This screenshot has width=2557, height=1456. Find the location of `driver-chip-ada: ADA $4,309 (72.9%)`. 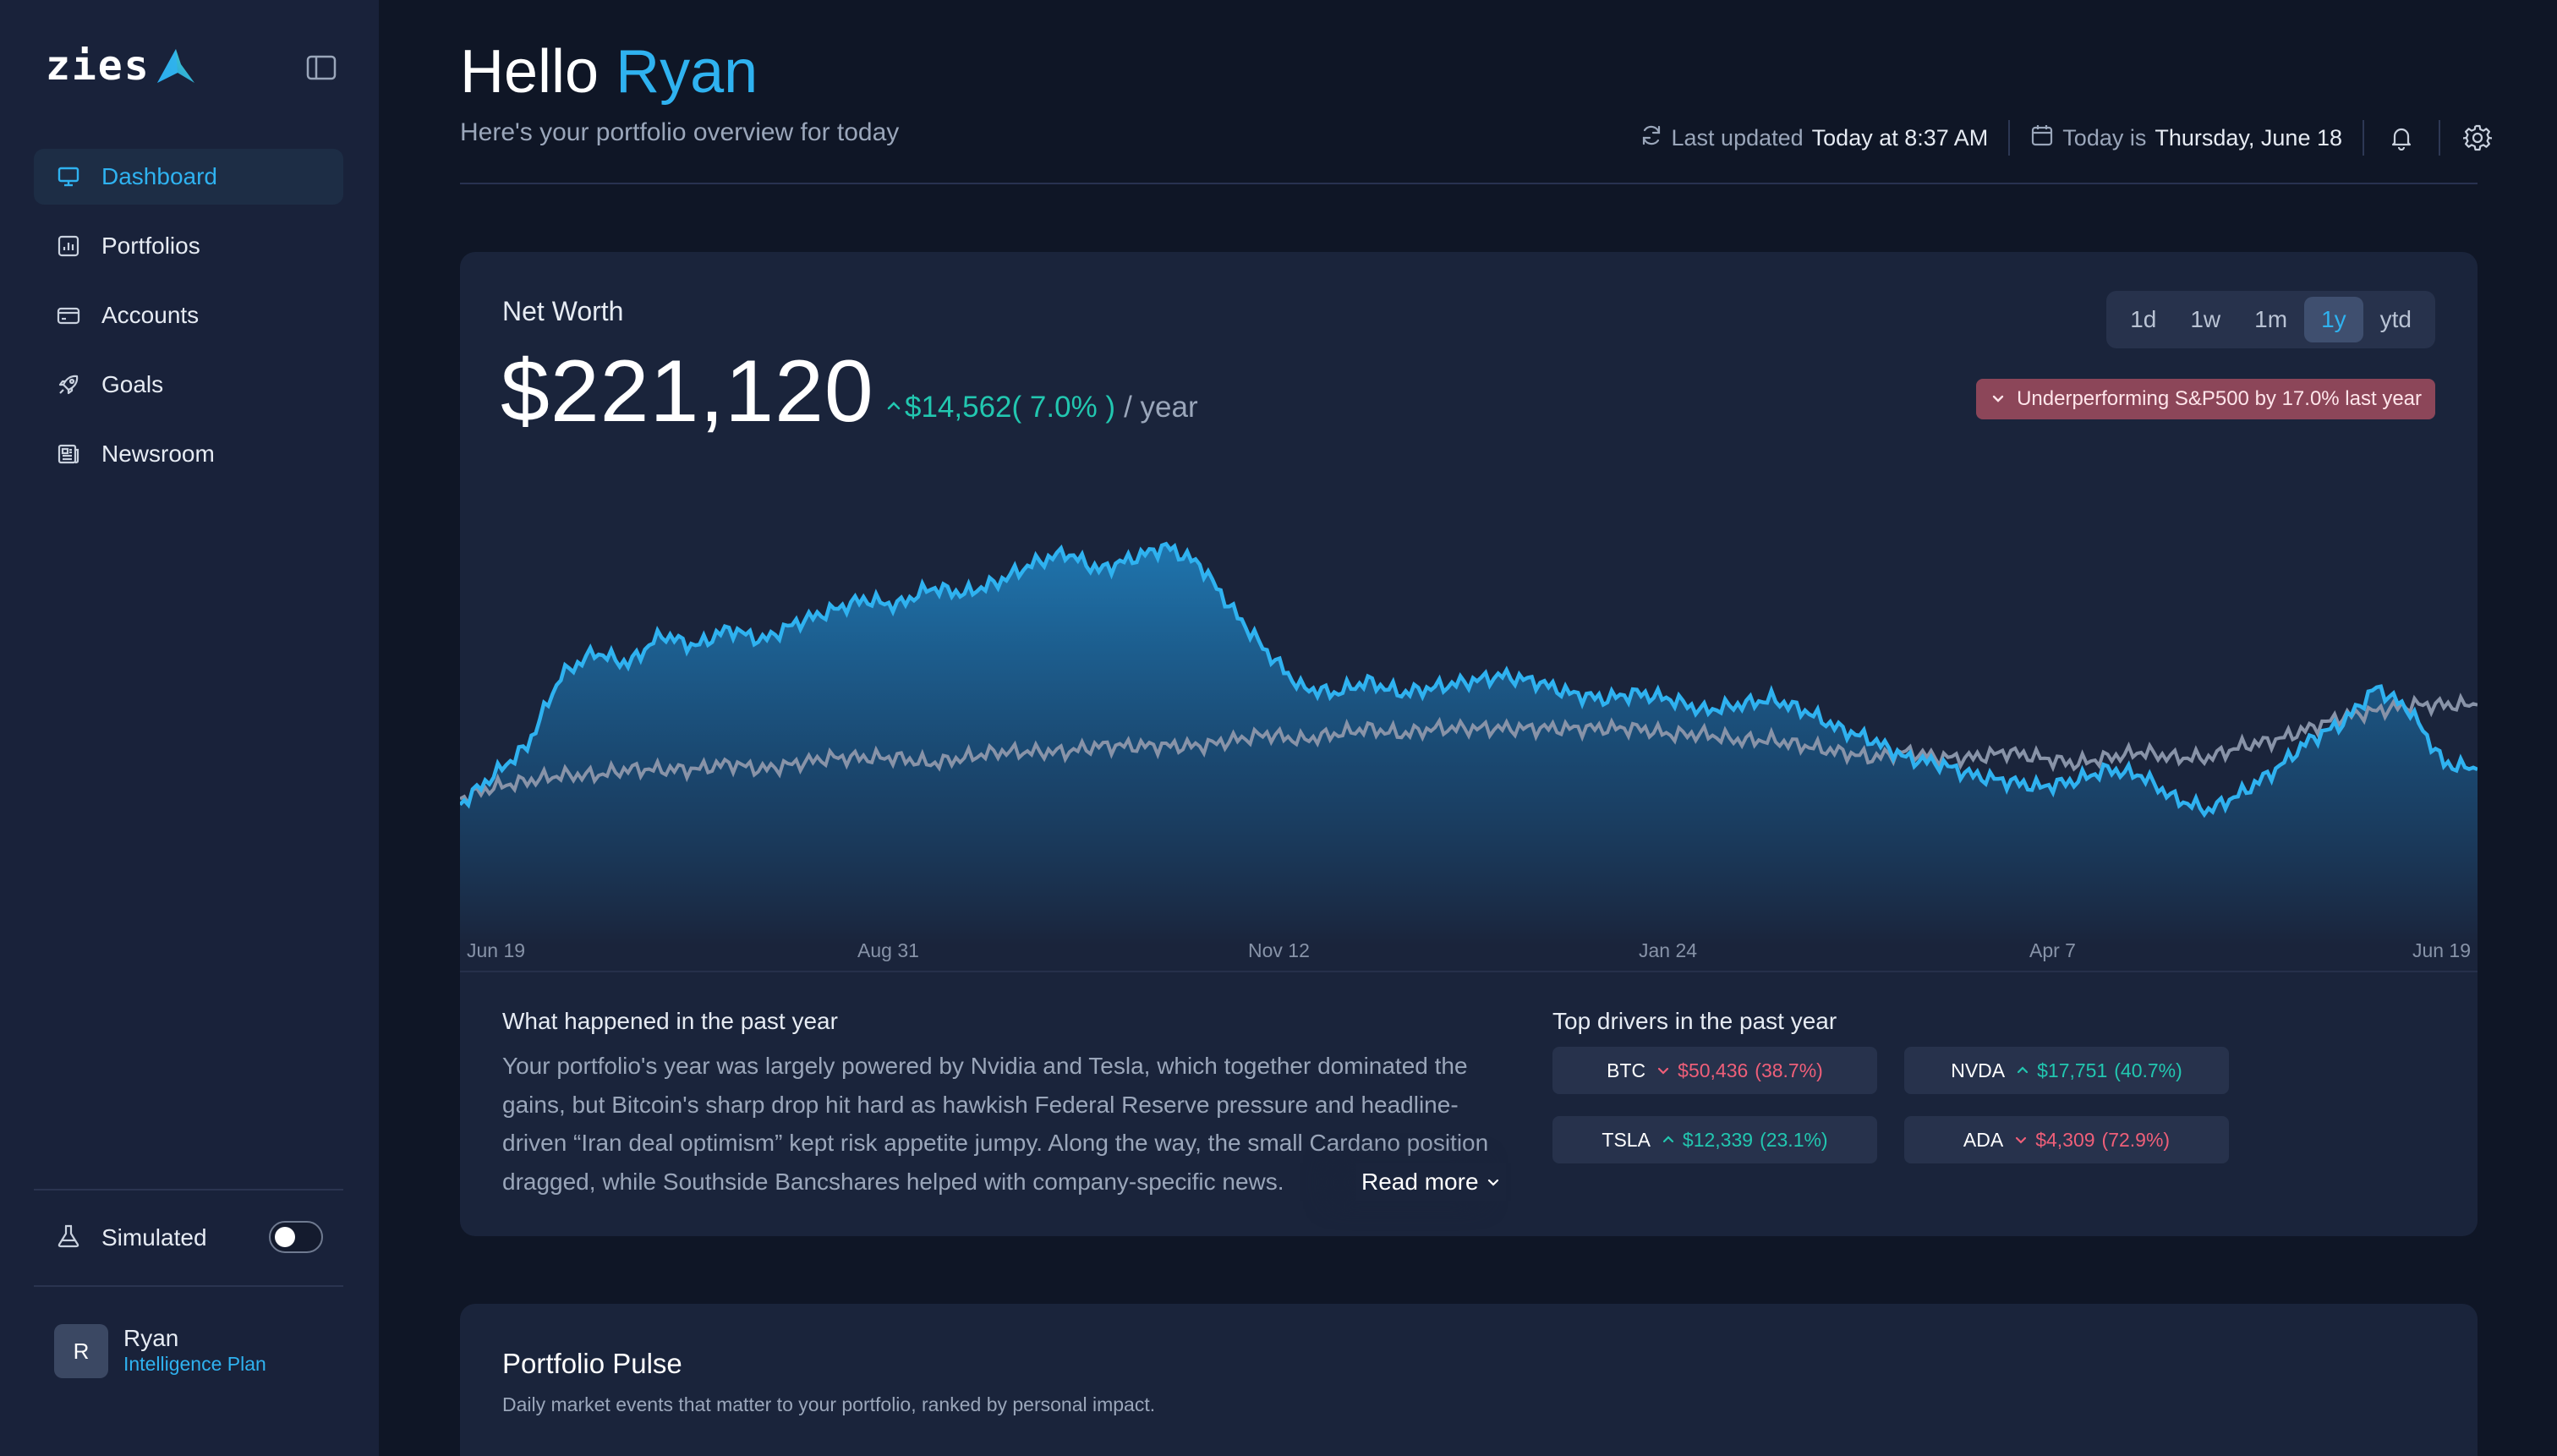

driver-chip-ada: ADA $4,309 (72.9%) is located at coordinates (2066, 1139).